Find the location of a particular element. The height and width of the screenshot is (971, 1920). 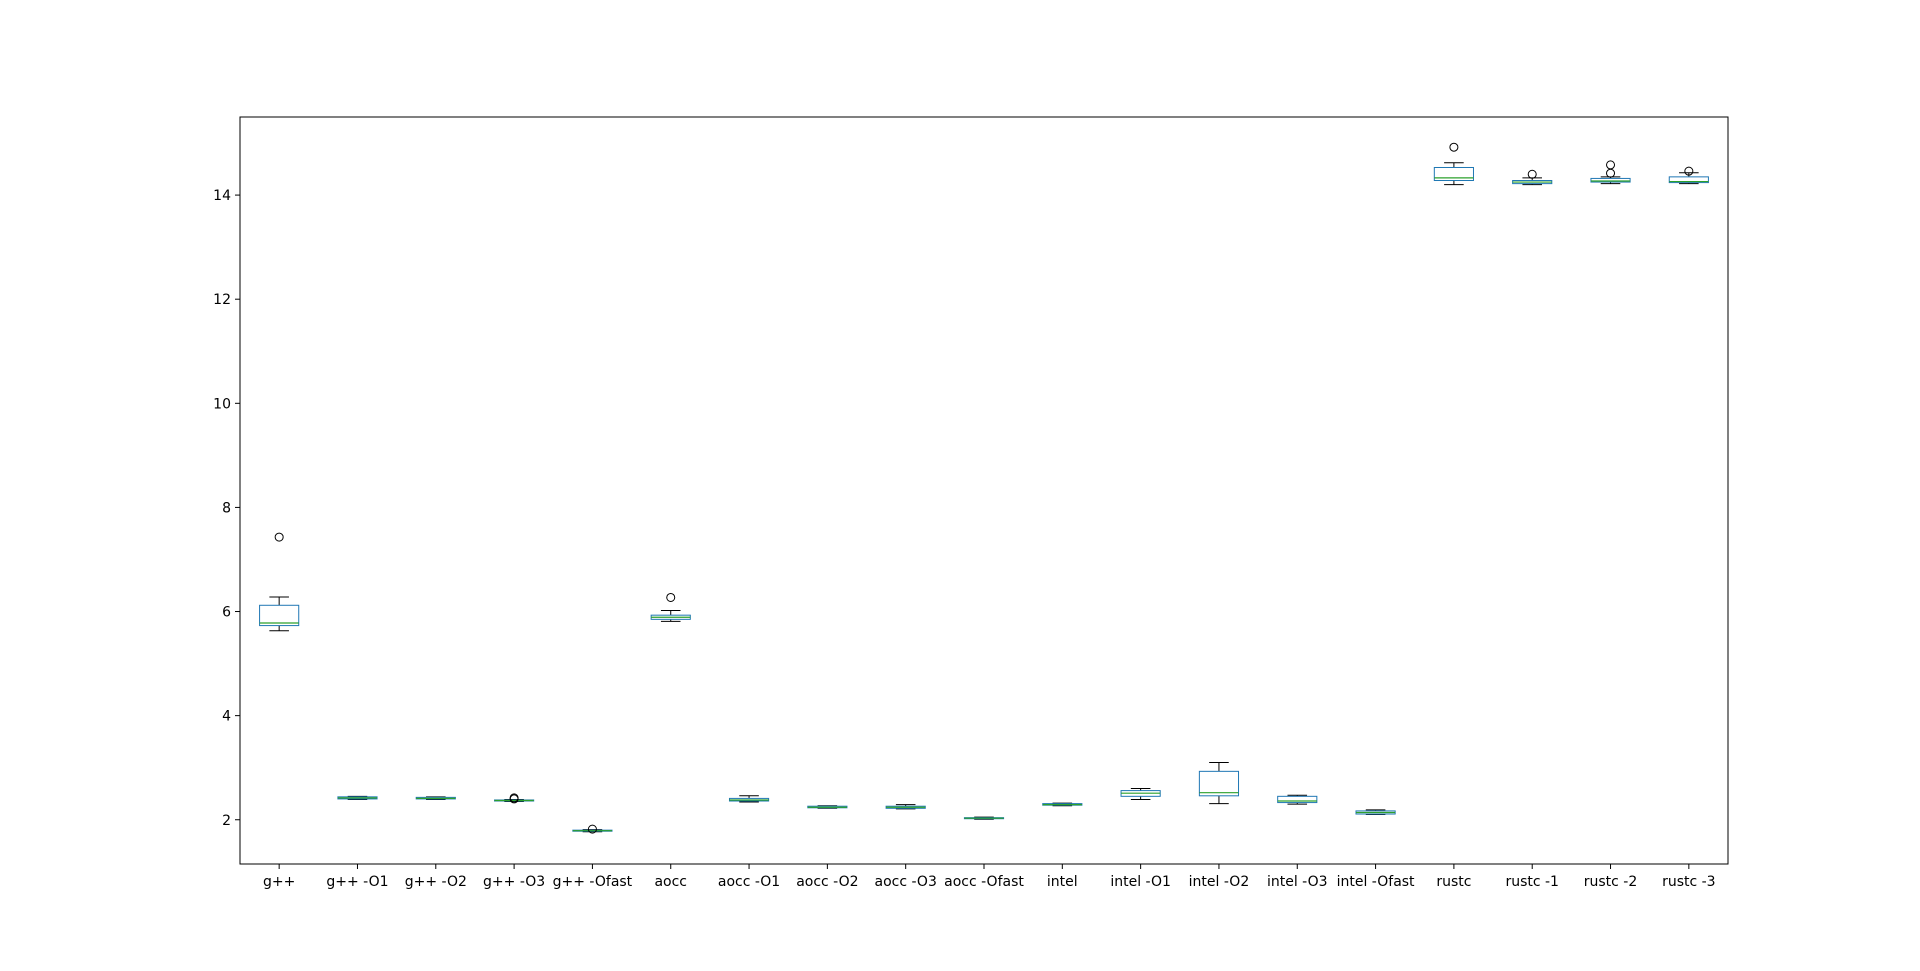

x-tick-label: rustc -3 is located at coordinates (1689, 882).